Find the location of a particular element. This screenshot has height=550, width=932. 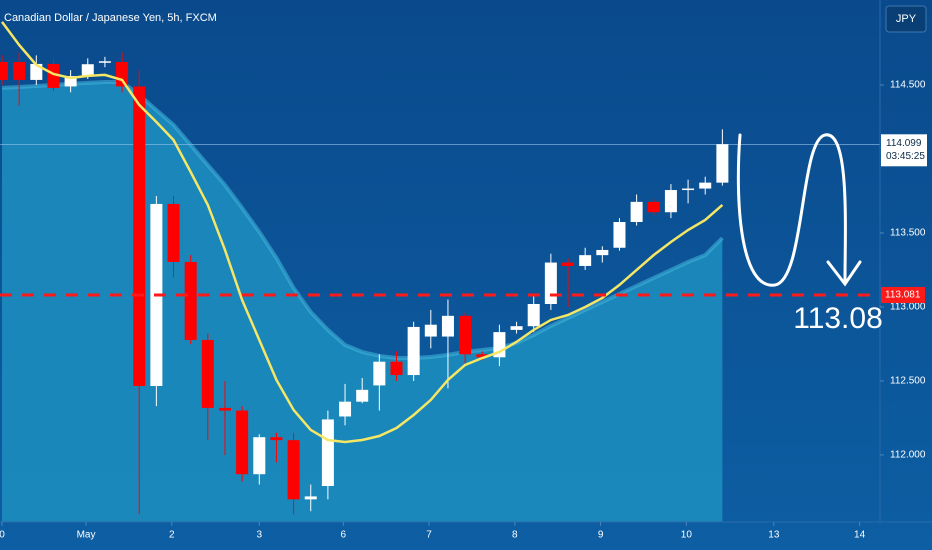

x-tick-label: May is located at coordinates (86, 535).